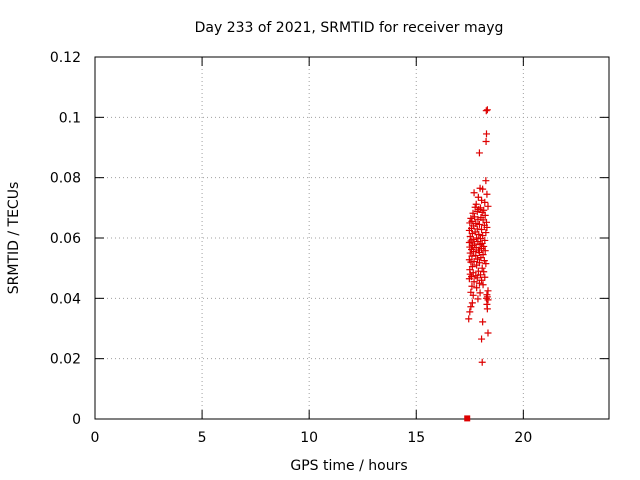 This screenshot has width=640, height=480. Describe the element at coordinates (14, 238) in the screenshot. I see `y-axis-label: SRMTID / TECUs` at that location.